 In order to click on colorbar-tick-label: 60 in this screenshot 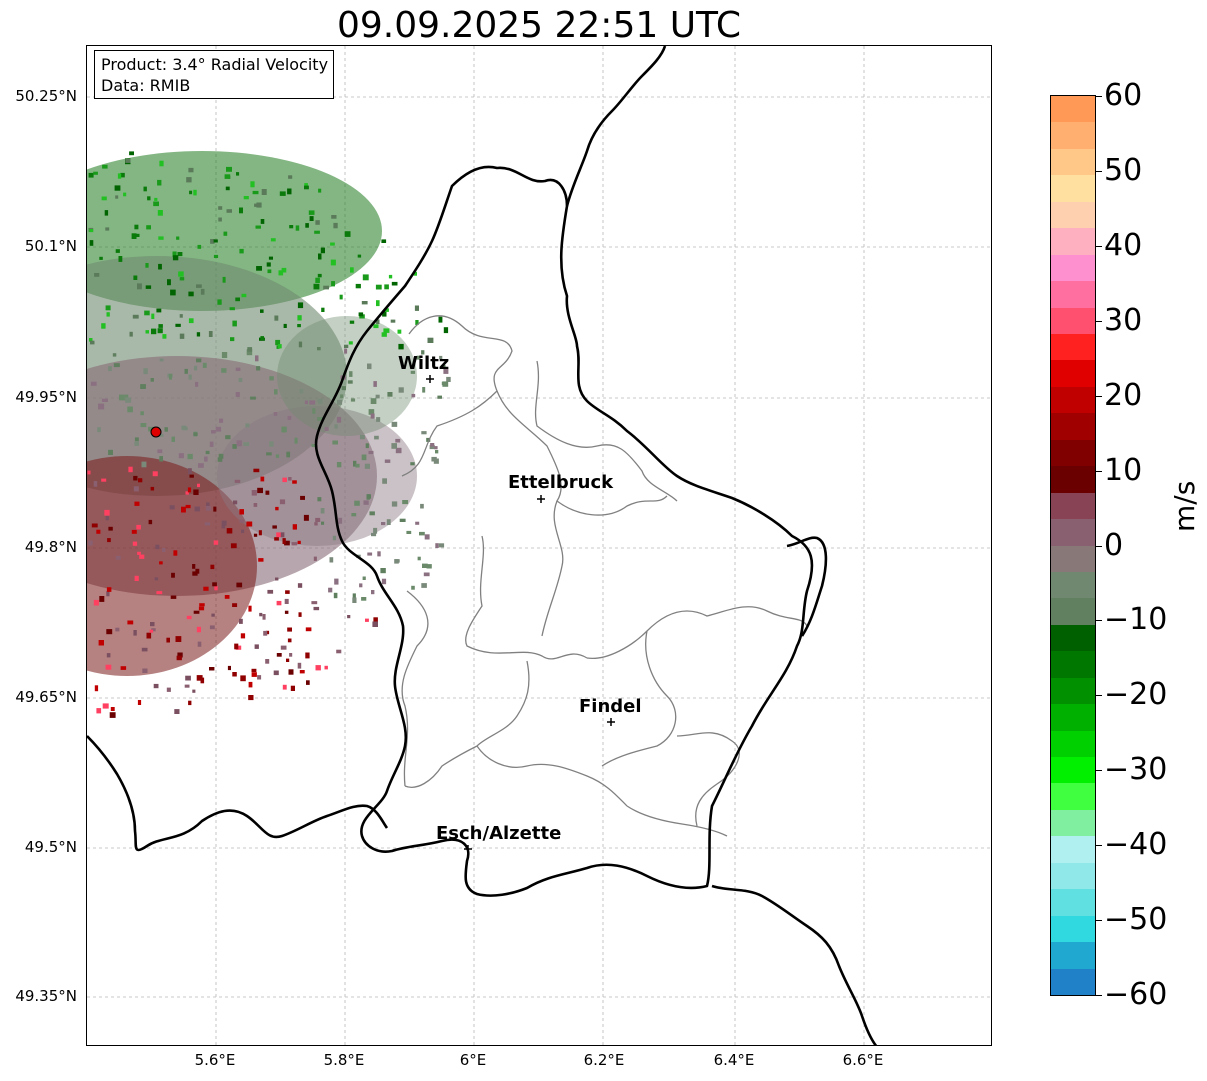, I will do `click(1123, 95)`.